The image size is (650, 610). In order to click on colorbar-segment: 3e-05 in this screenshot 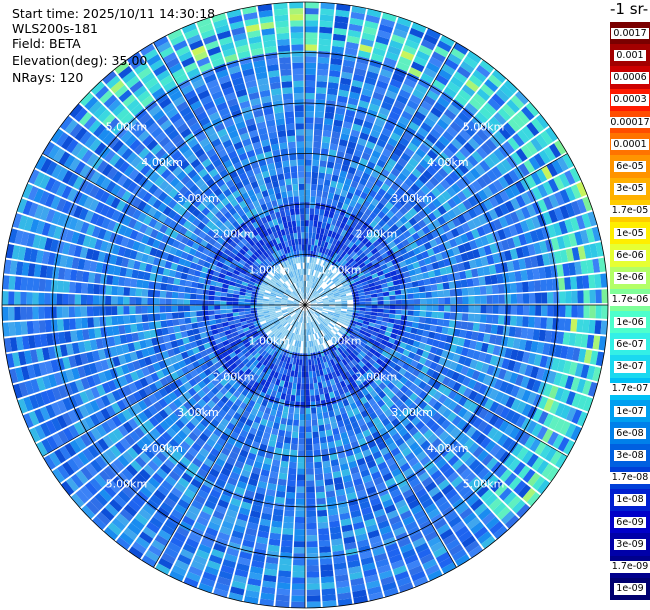, I will do `click(630, 189)`.